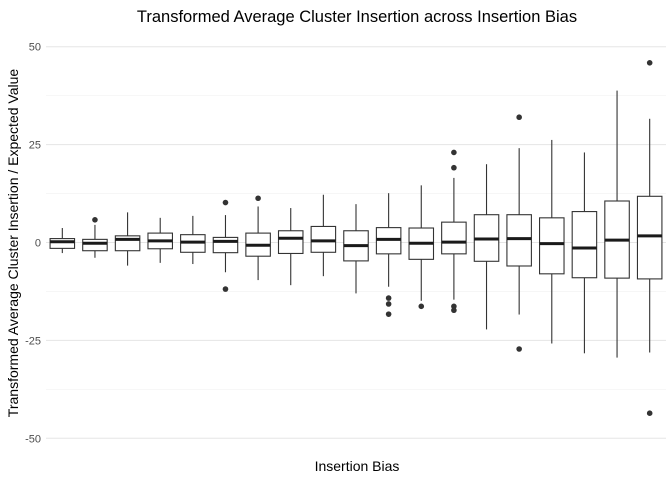 This screenshot has height=480, width=672. I want to click on y-axis-ticks: -50 -25 0 25 50, so click(33, 244).